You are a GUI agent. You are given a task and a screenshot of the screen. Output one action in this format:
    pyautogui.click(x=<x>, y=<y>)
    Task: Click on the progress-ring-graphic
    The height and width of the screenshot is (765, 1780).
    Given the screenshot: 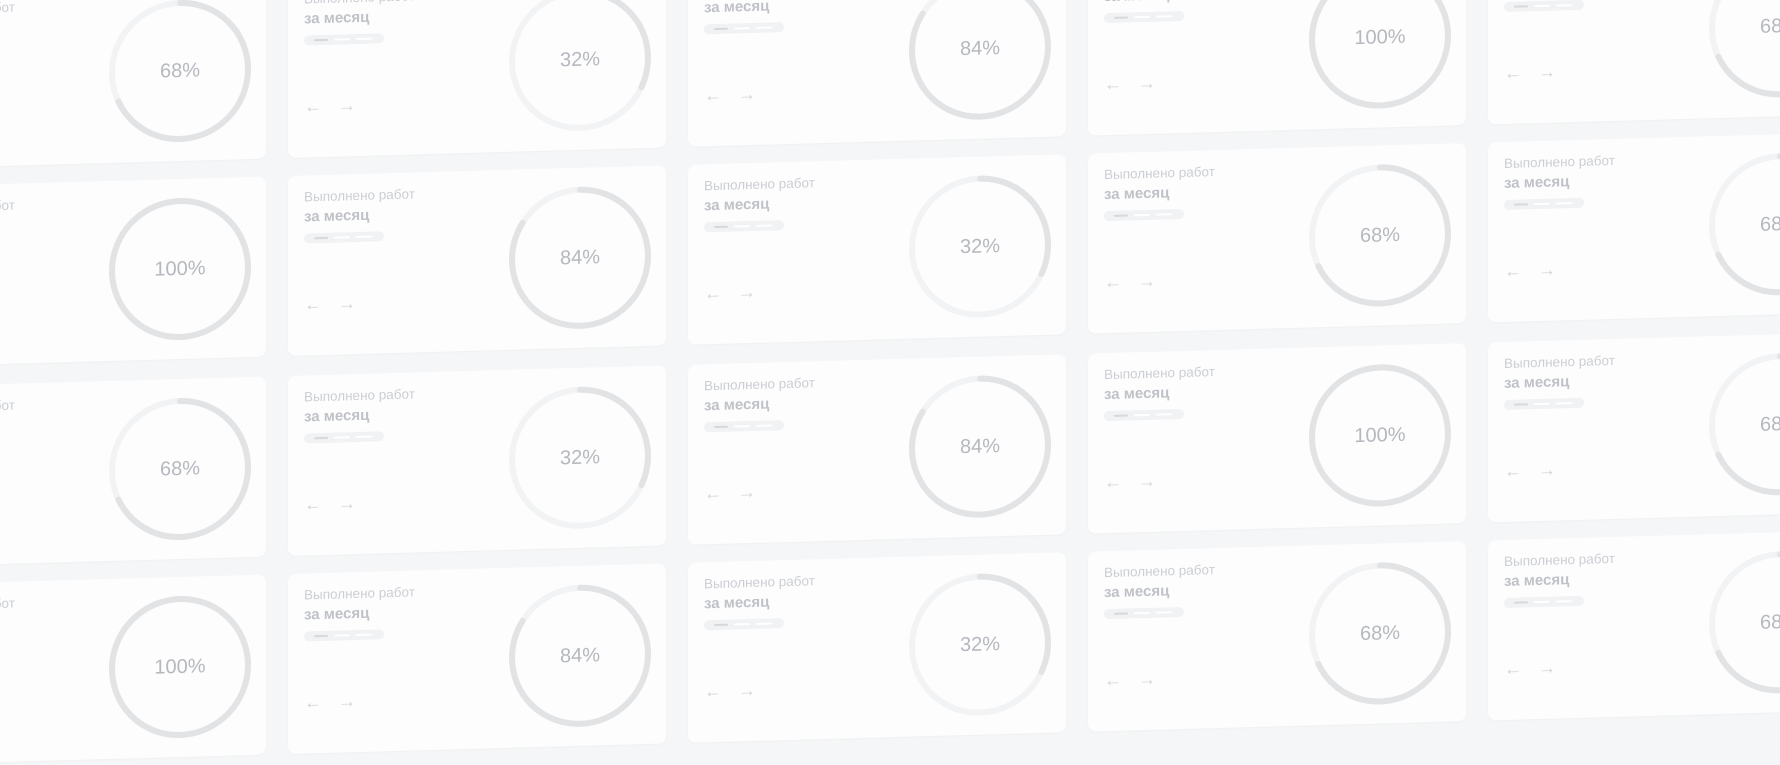 What is the action you would take?
    pyautogui.click(x=580, y=65)
    